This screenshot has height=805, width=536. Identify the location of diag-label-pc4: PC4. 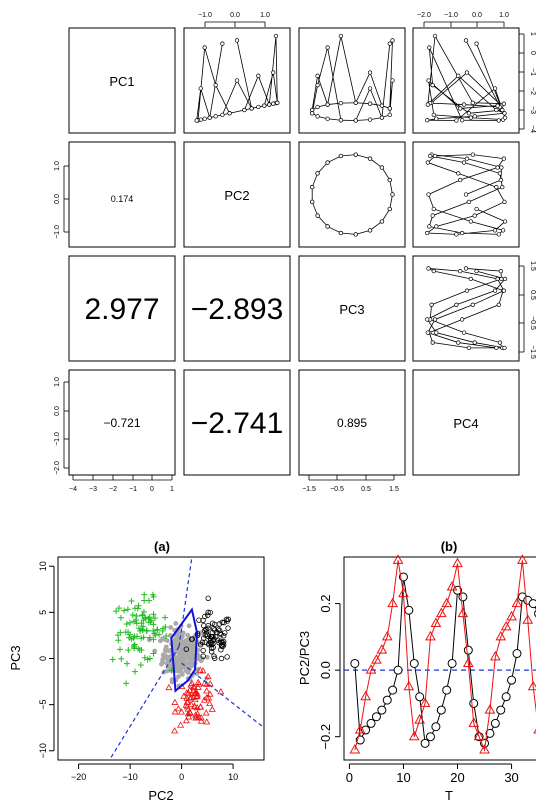
(465, 423).